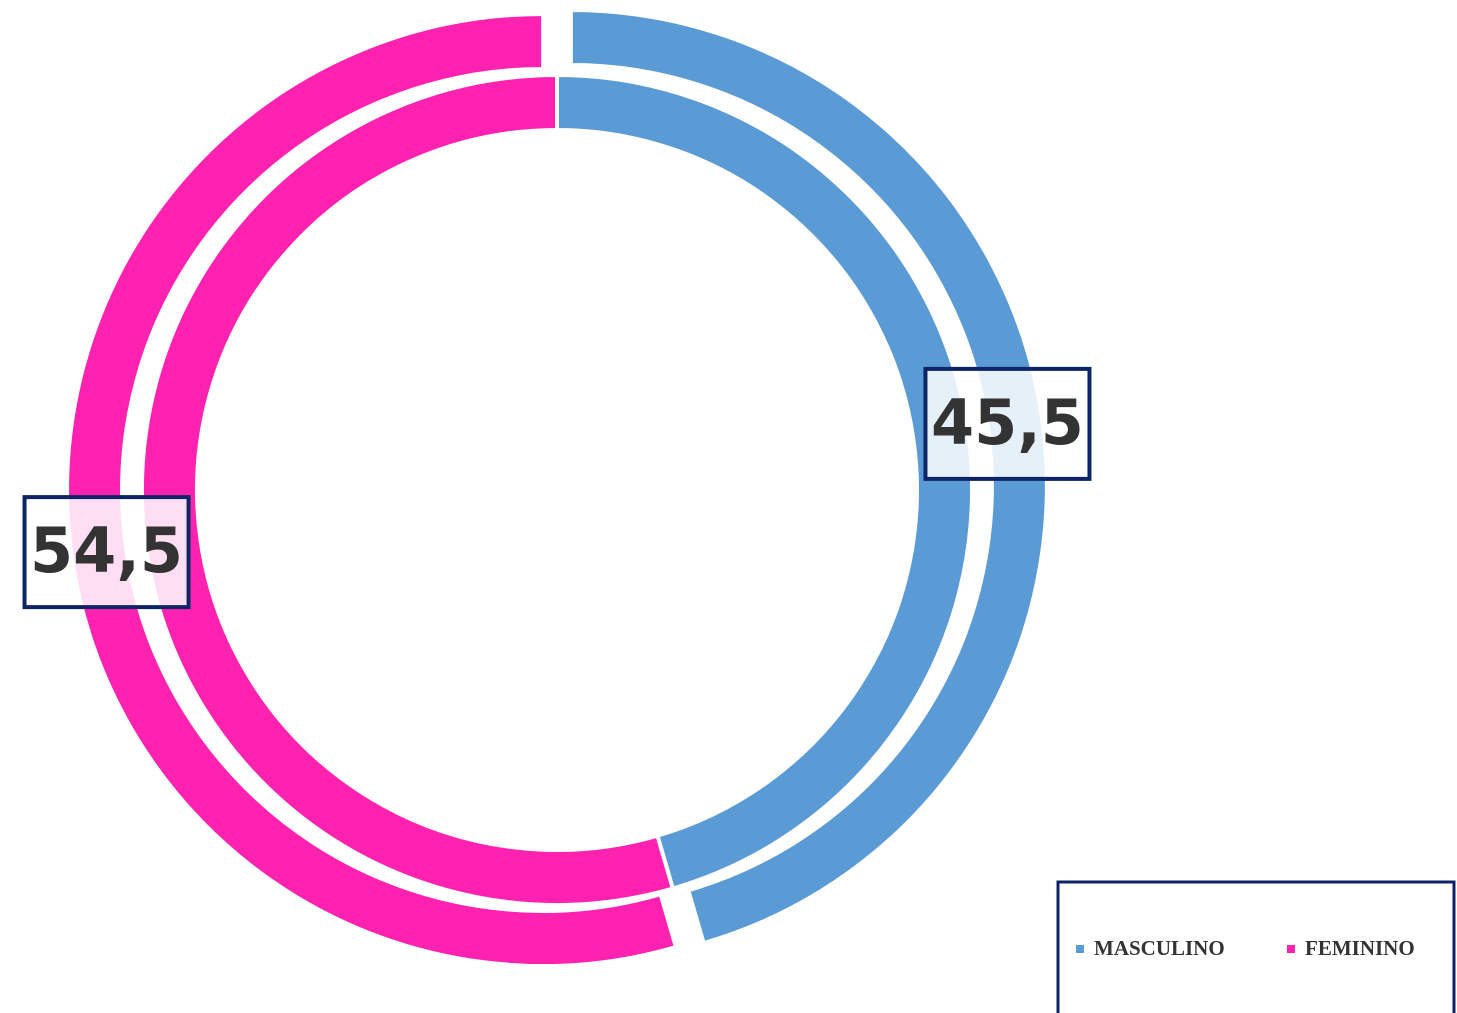 The width and height of the screenshot is (1457, 1013). I want to click on data-label: 45,5, so click(1007, 422).